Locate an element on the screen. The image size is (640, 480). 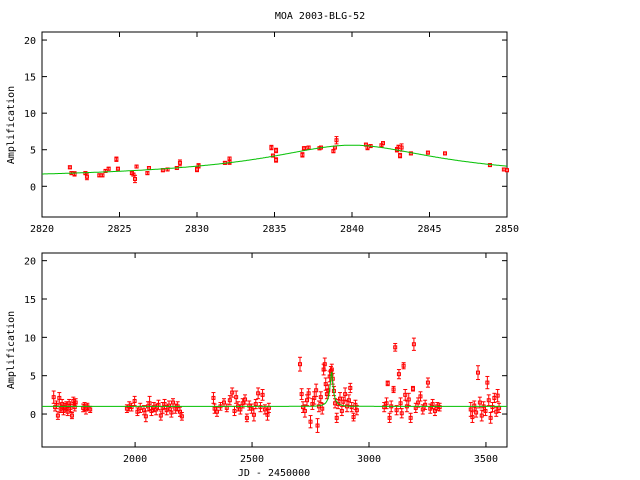
bottom-x-axis-label: JD - 2450000 is located at coordinates (274, 473).